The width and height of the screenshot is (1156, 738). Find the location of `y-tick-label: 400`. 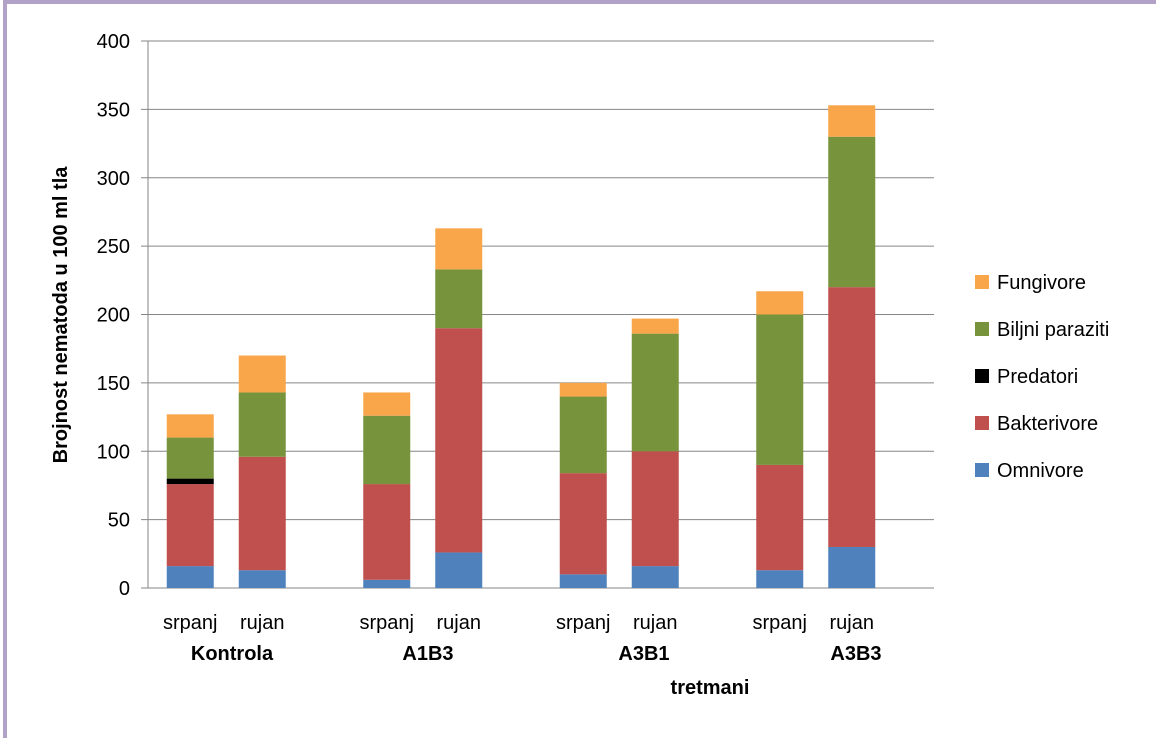

y-tick-label: 400 is located at coordinates (113, 42).